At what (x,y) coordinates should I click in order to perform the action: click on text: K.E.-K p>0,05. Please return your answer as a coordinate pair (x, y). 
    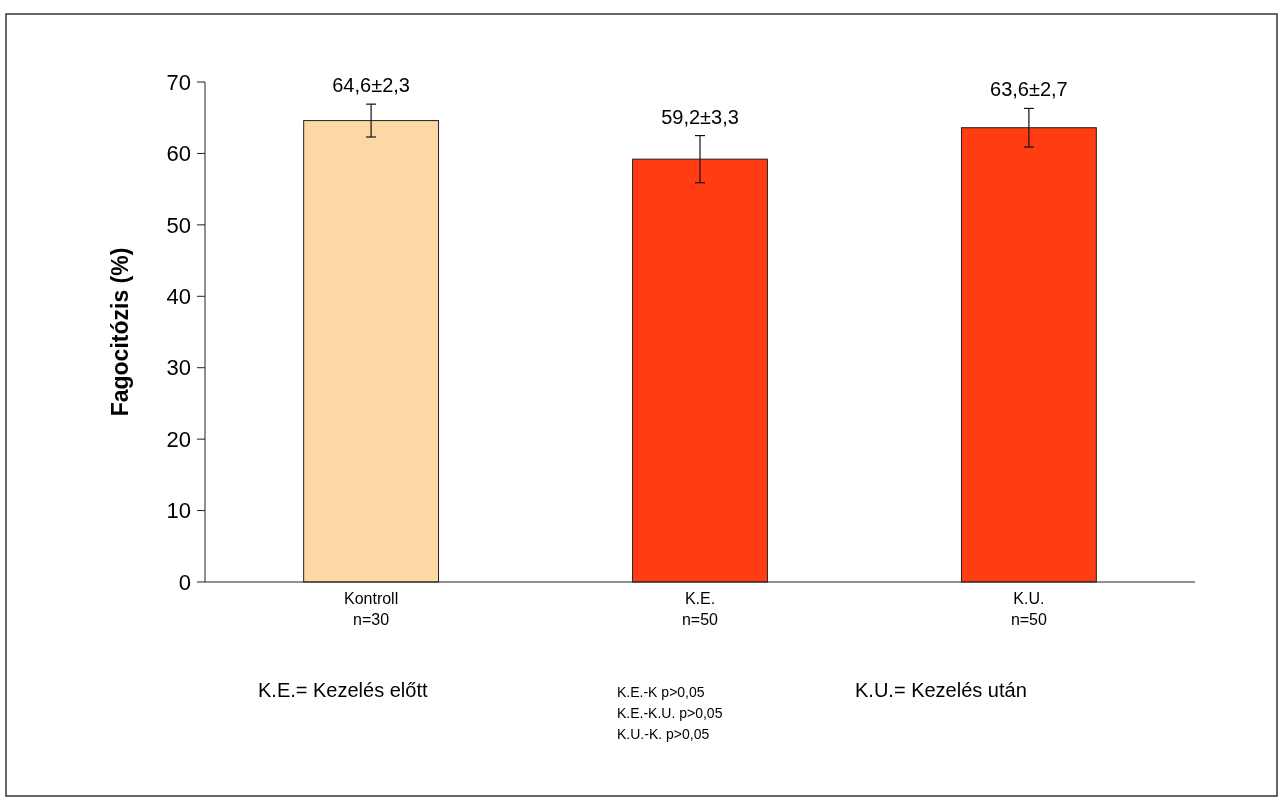
    Looking at the image, I should click on (661, 692).